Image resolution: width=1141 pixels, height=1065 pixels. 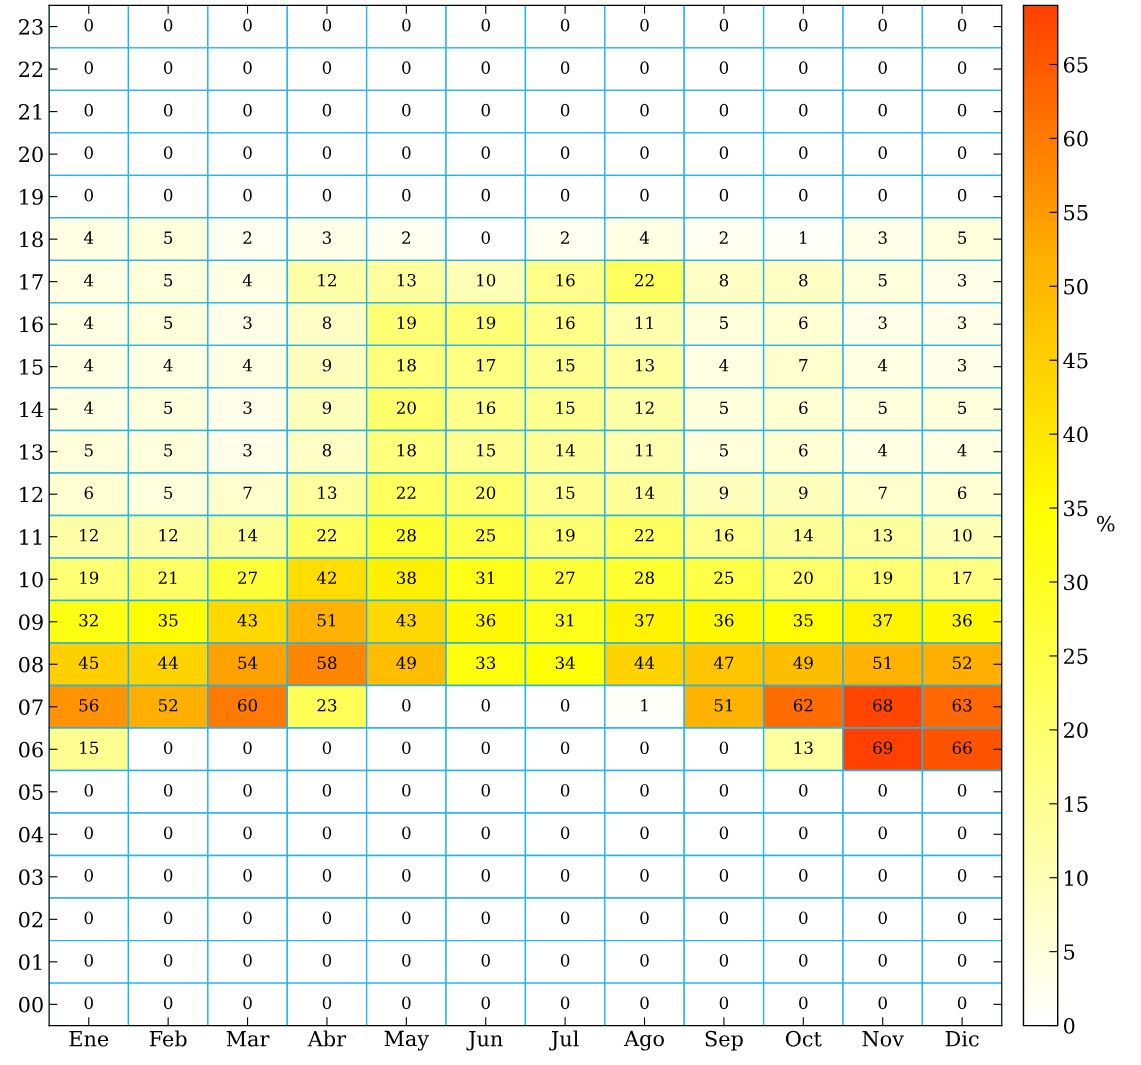 I want to click on data-label: 13, so click(x=644, y=365).